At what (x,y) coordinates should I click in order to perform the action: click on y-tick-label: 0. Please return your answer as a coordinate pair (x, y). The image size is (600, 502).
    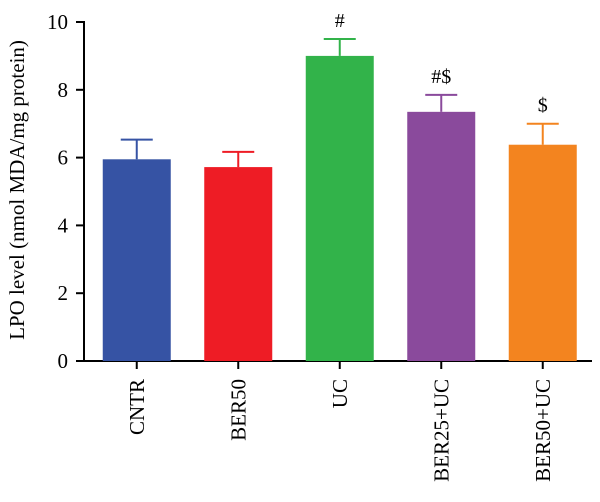
    Looking at the image, I should click on (63, 361).